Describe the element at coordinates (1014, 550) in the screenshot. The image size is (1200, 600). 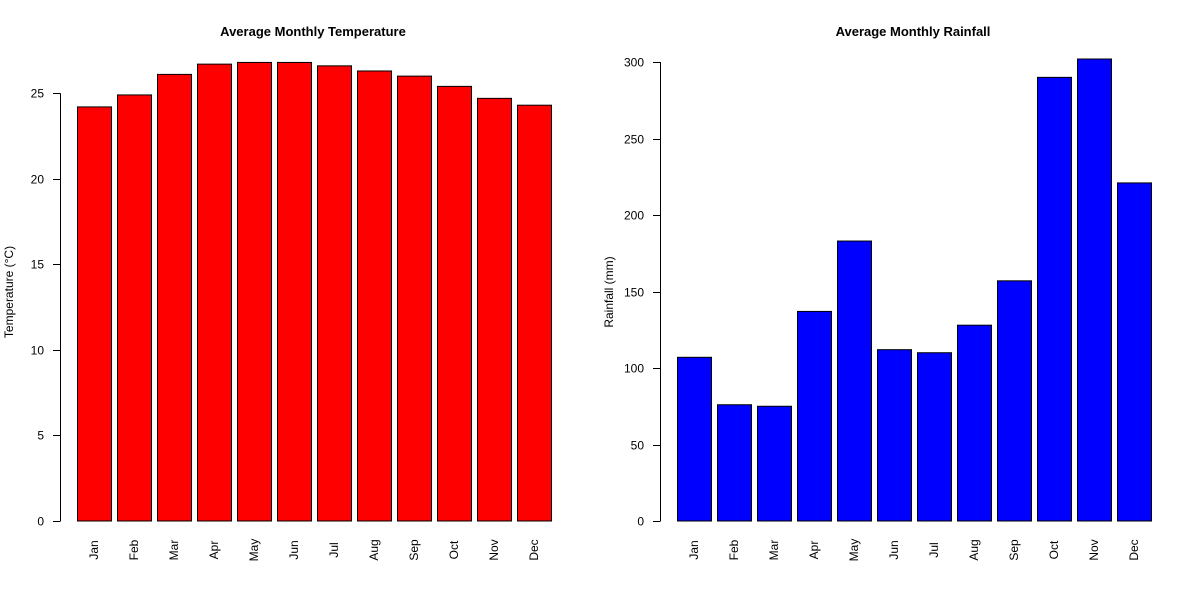
I see `rainfall-x-tick-label: Sep` at that location.